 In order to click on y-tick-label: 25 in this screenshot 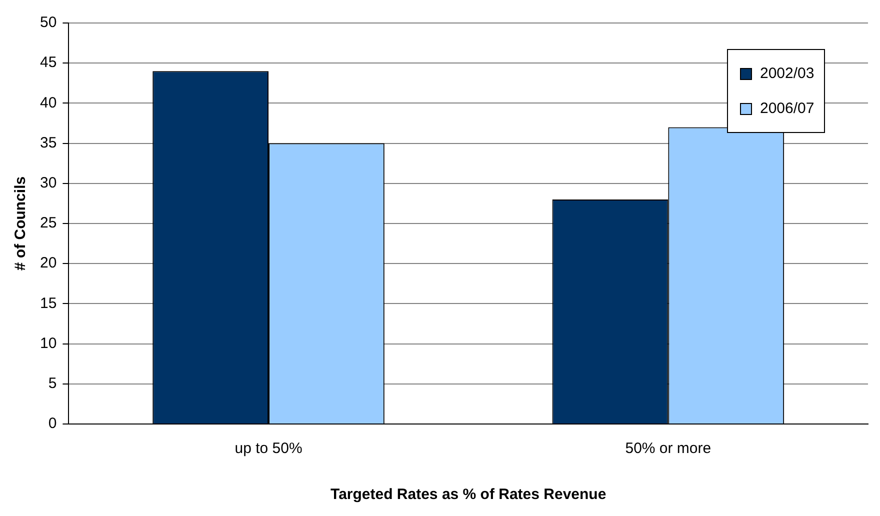, I will do `click(48, 223)`.